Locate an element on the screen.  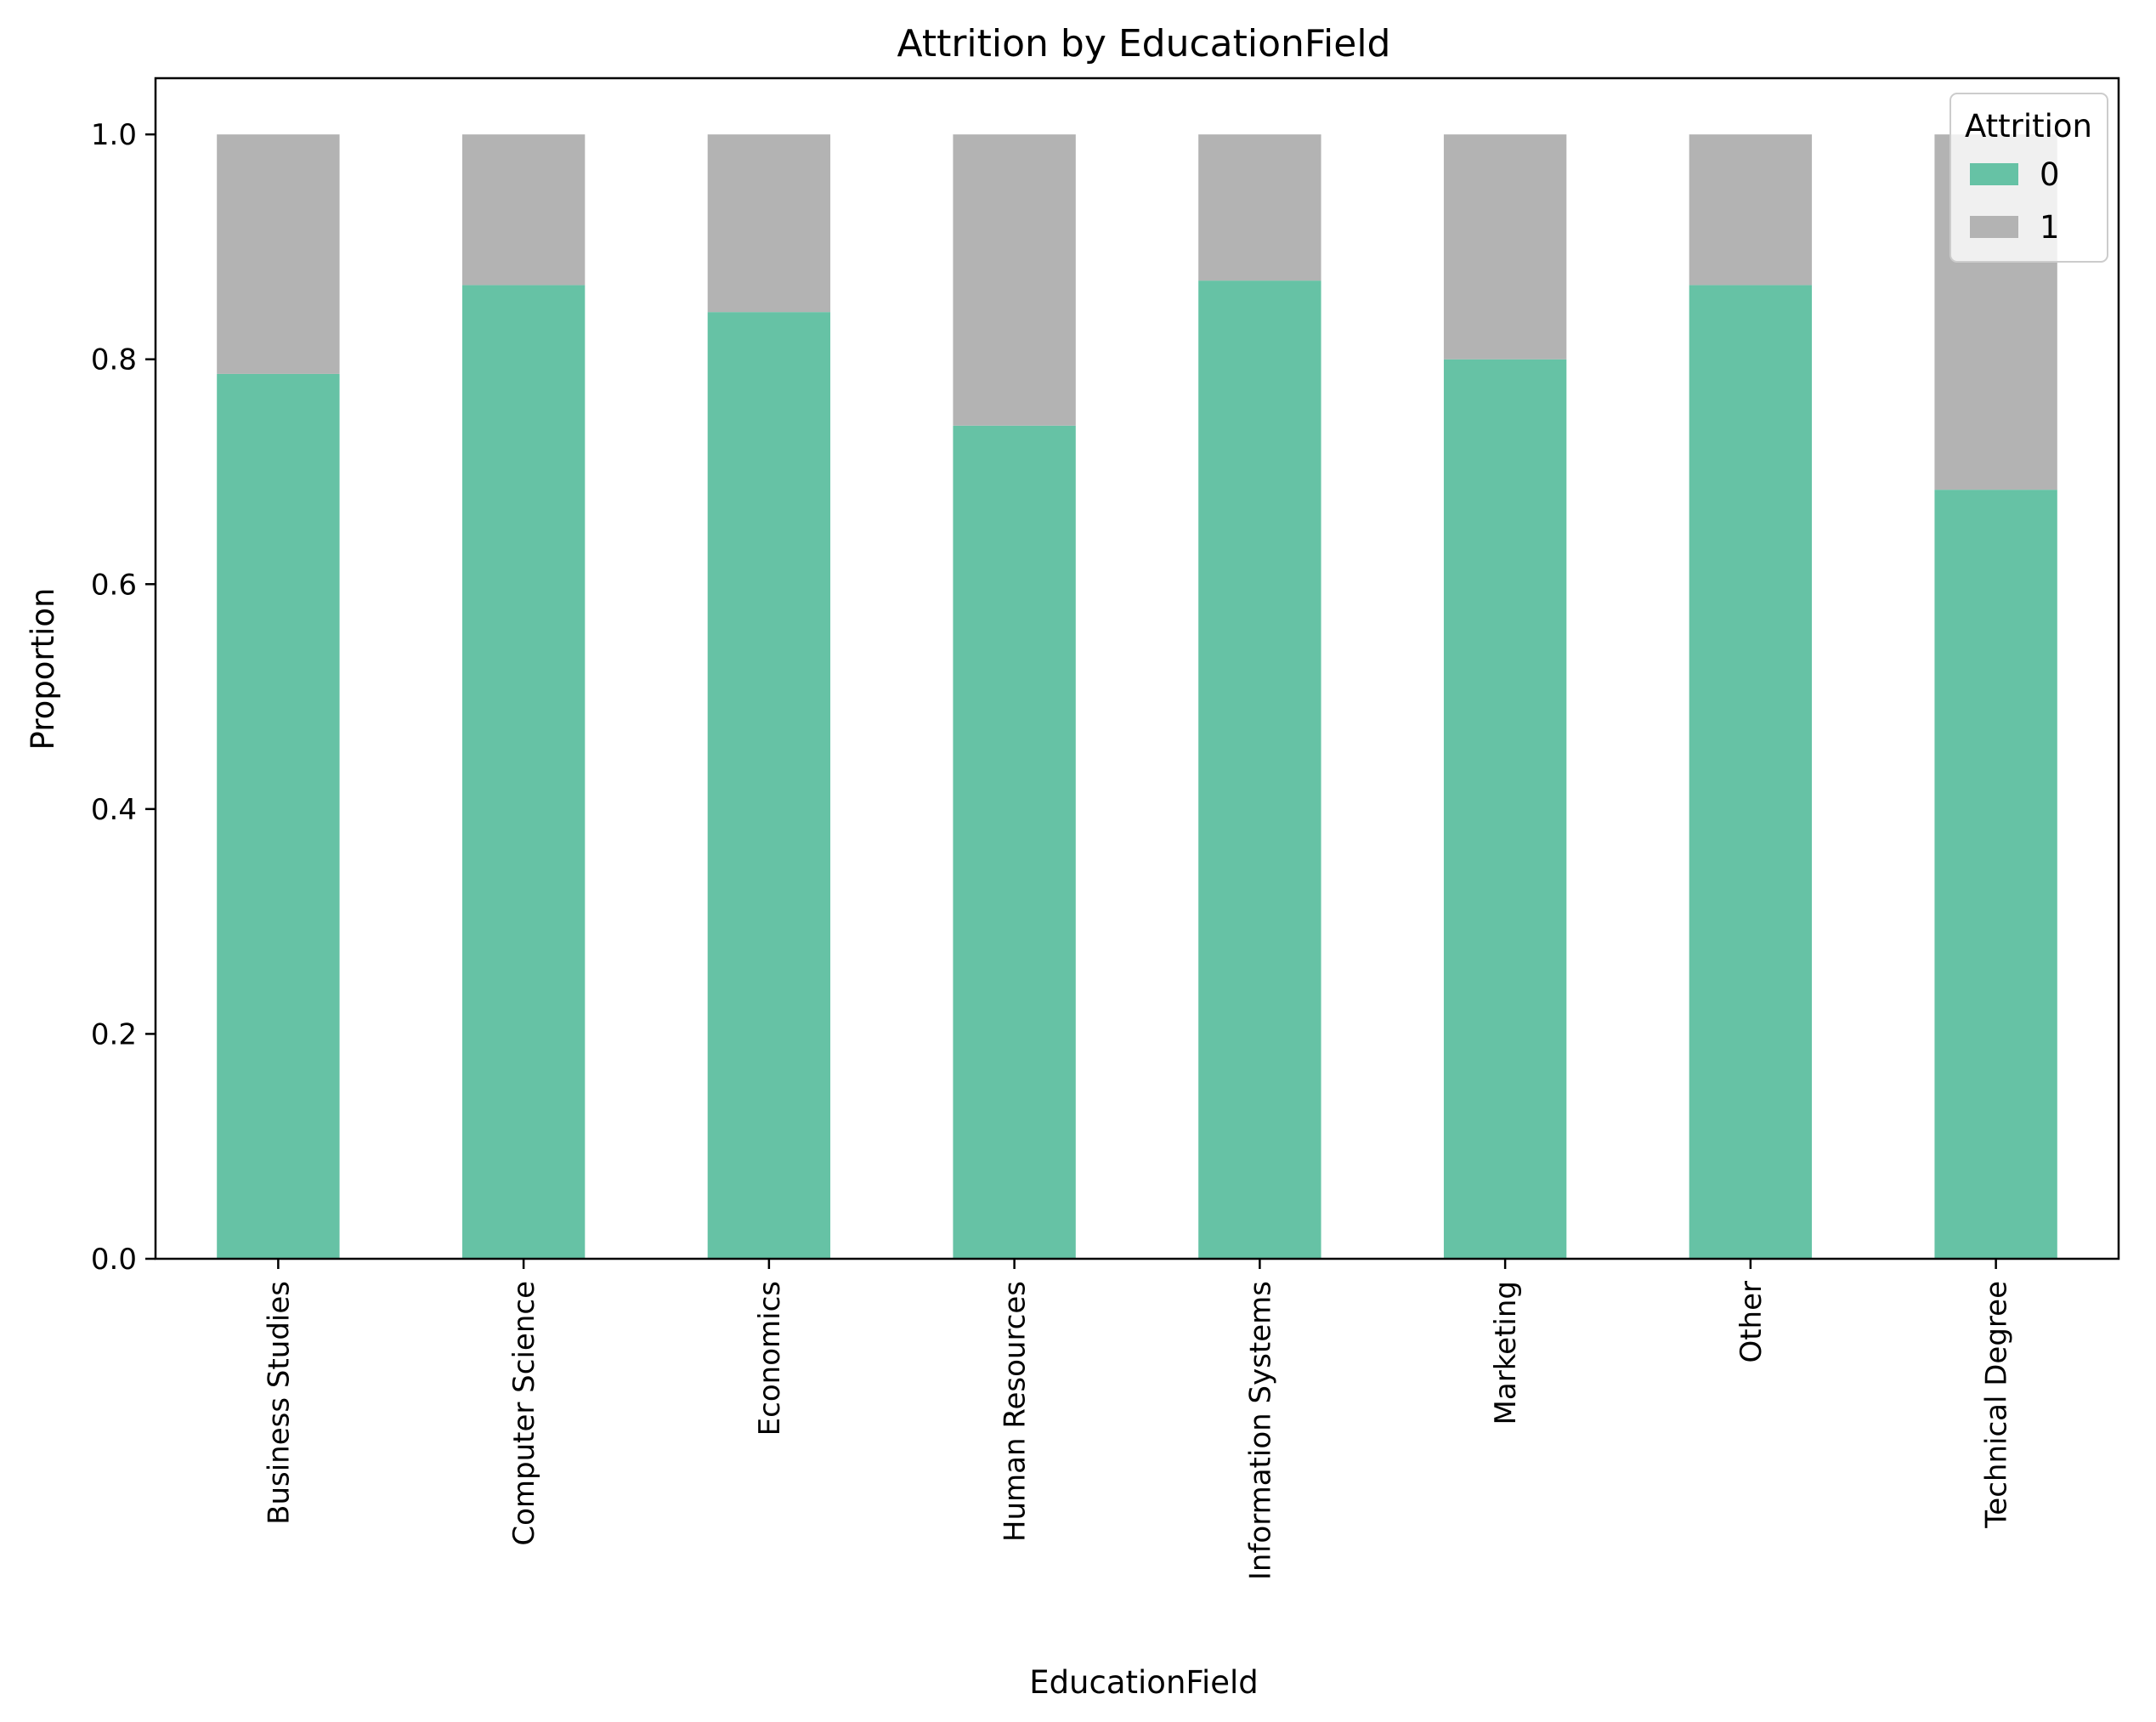
chart-title: Attrition by EducationField is located at coordinates (1144, 43).